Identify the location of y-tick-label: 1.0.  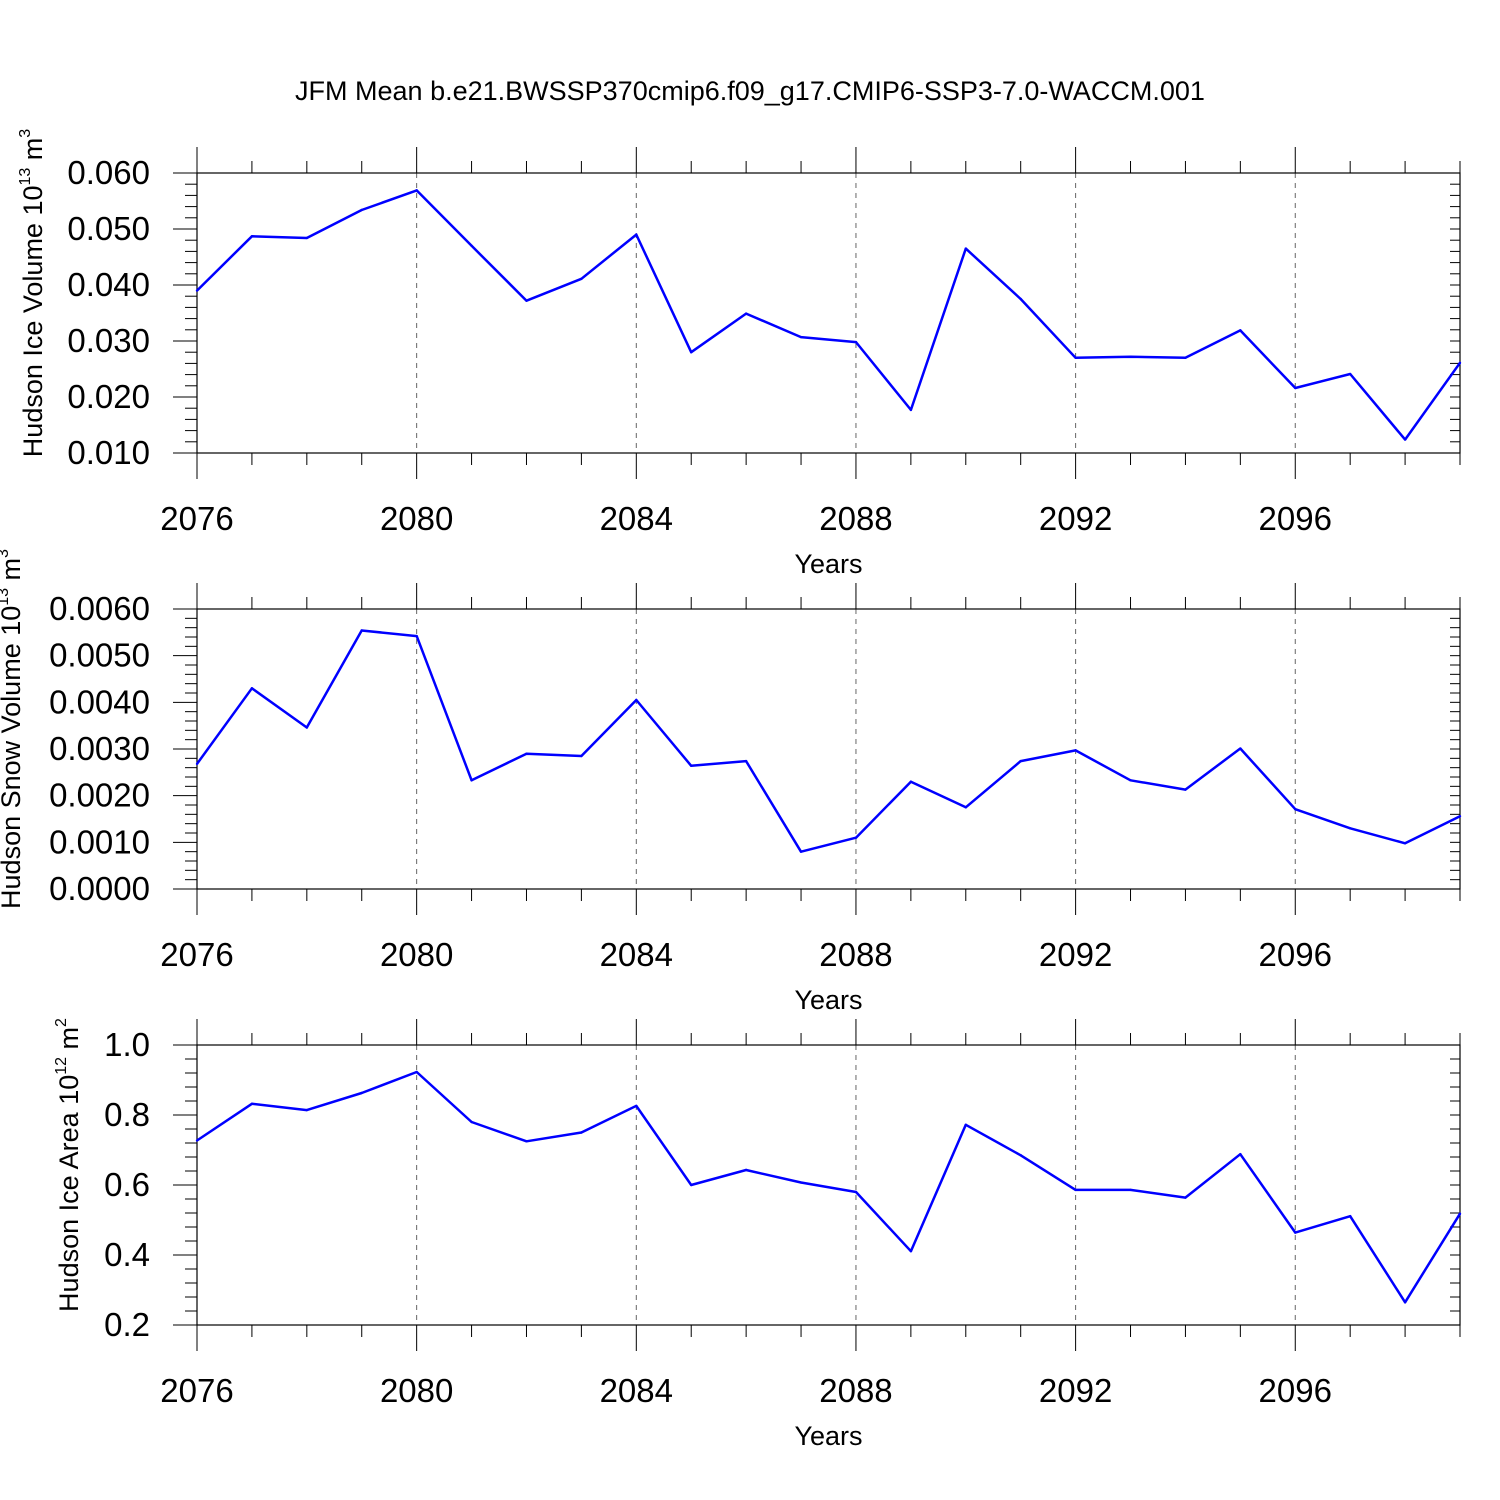
(127, 1044).